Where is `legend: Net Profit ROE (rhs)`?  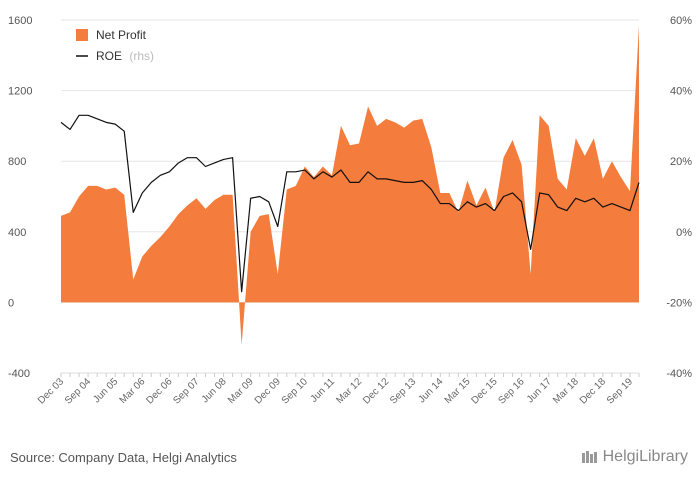 legend: Net Profit ROE (rhs) is located at coordinates (115, 45).